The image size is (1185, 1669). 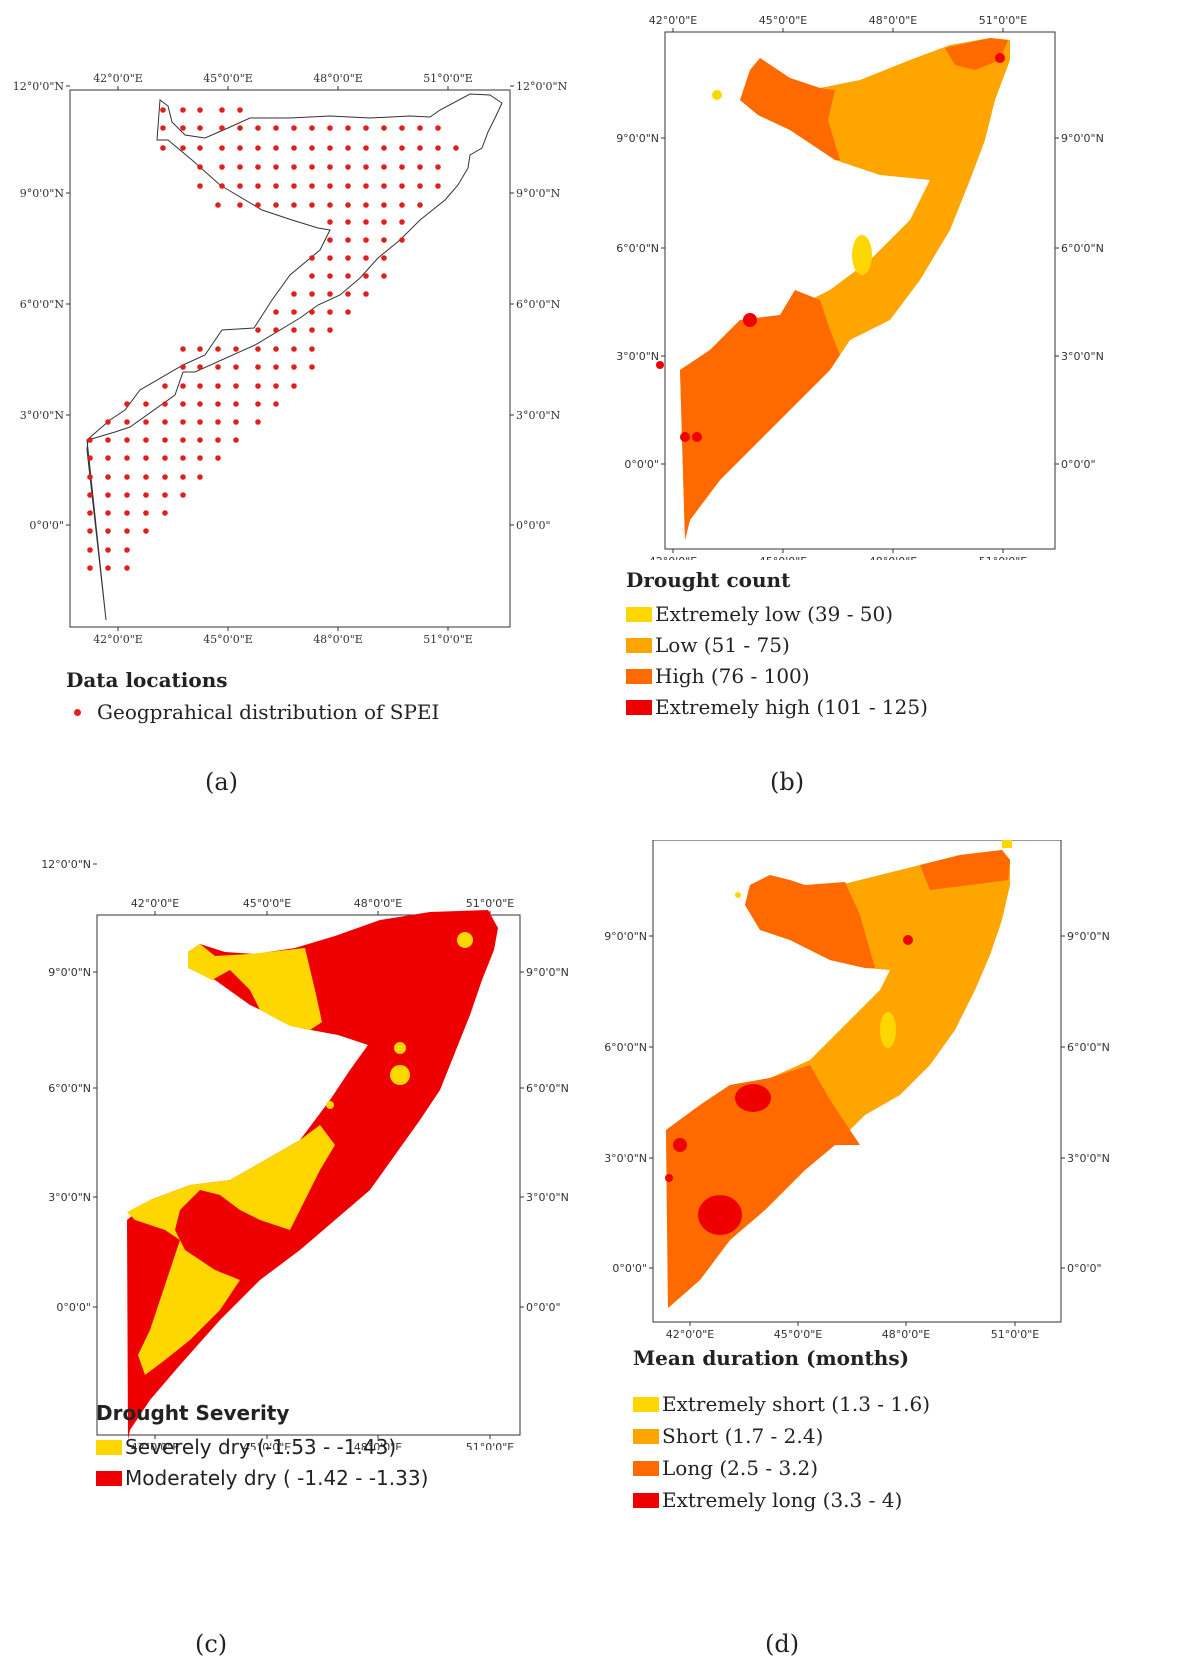 I want to click on legend-item: Extremely low (39 - 50), so click(x=759, y=614).